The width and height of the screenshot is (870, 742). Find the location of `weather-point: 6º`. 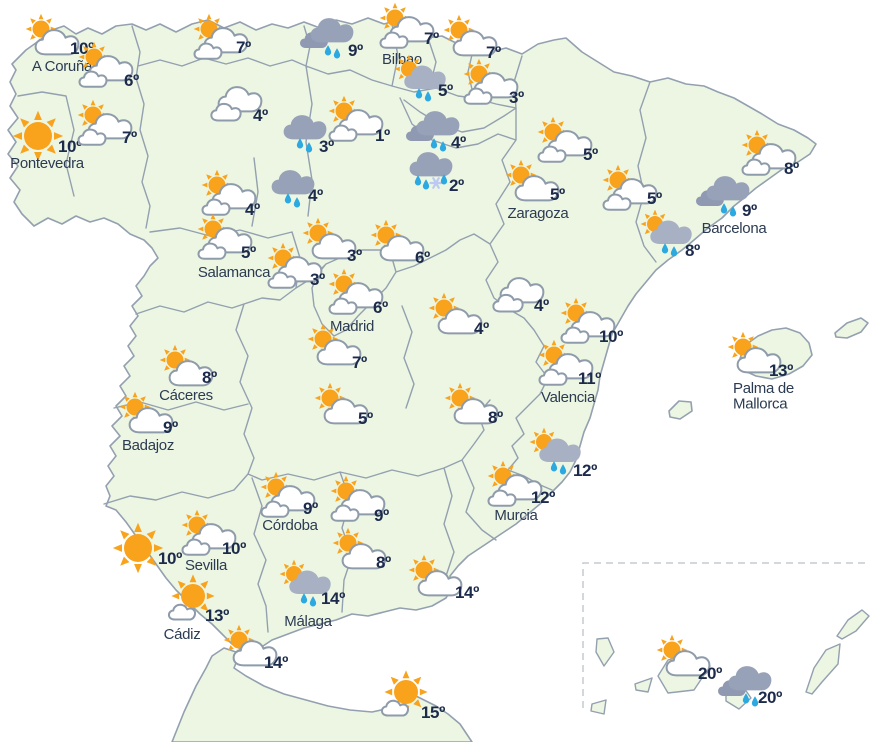

weather-point: 6º is located at coordinates (108, 65).